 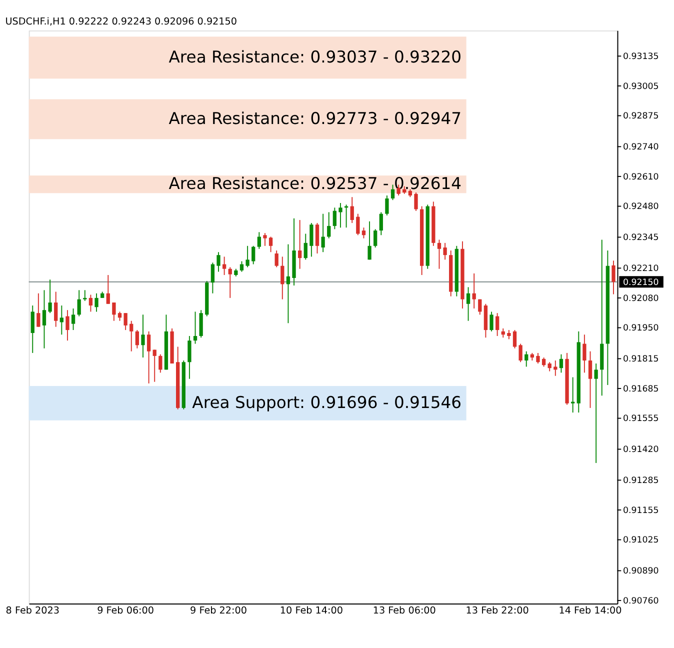 I want to click on x-tick-label: 9 Feb 22:00, so click(x=218, y=611).